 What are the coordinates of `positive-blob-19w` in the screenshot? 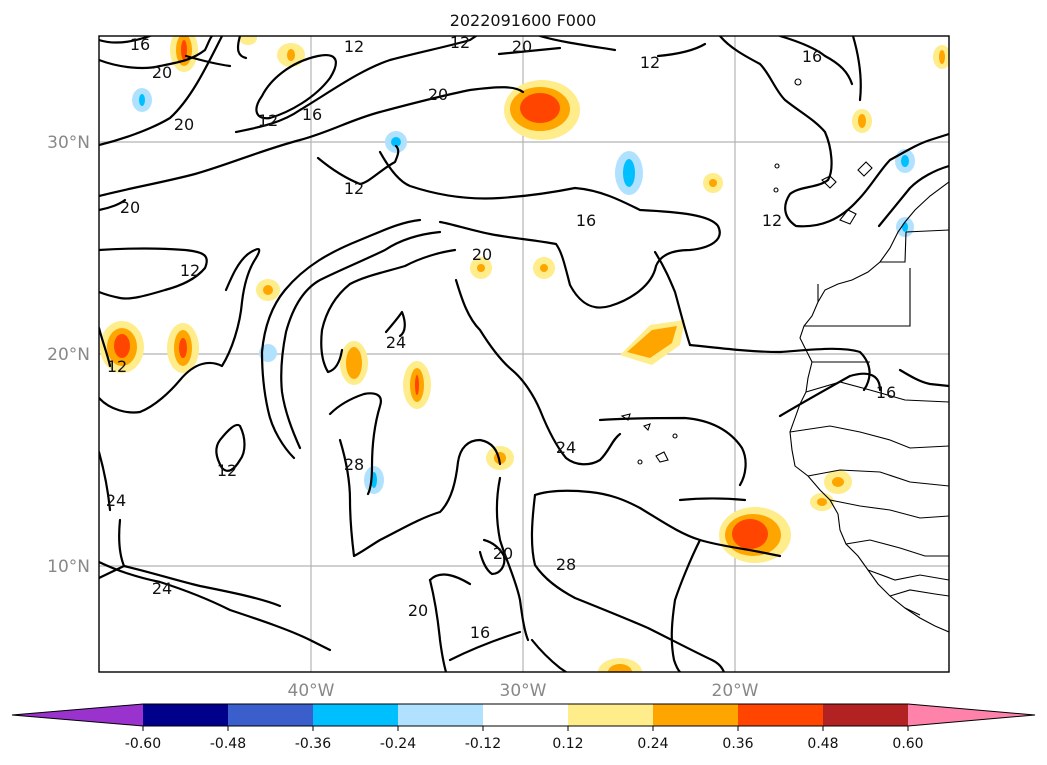 It's located at (755, 535).